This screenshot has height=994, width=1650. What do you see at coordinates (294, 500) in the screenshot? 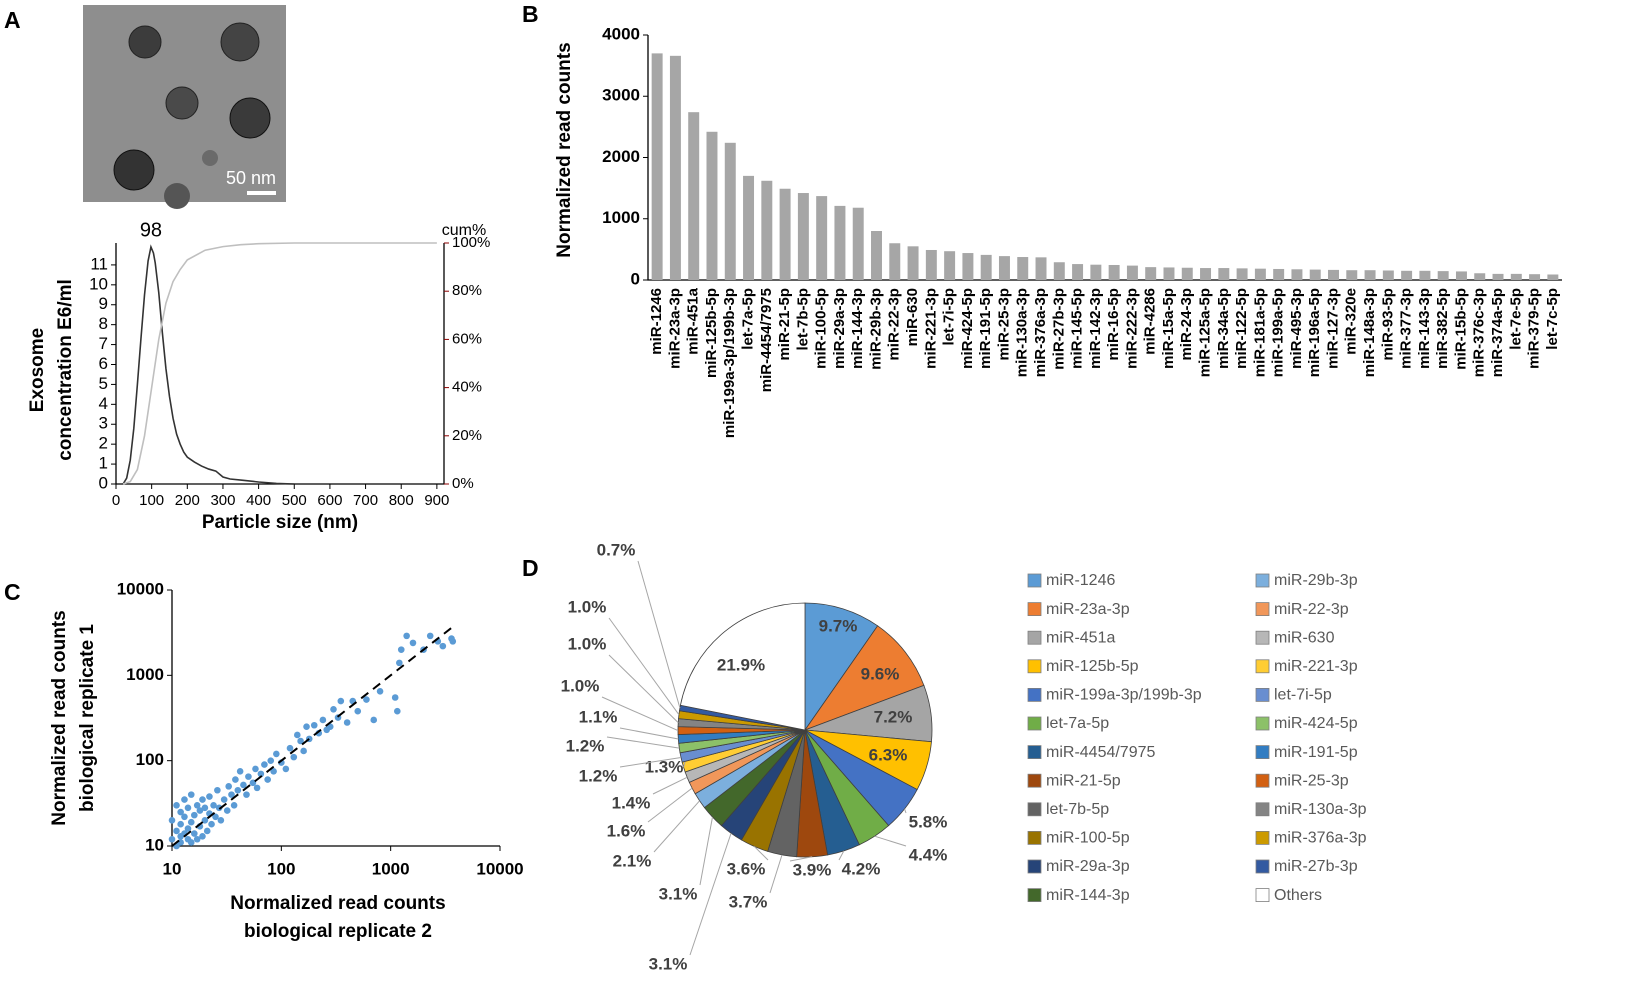
I see `x-tick-label: 500` at bounding box center [294, 500].